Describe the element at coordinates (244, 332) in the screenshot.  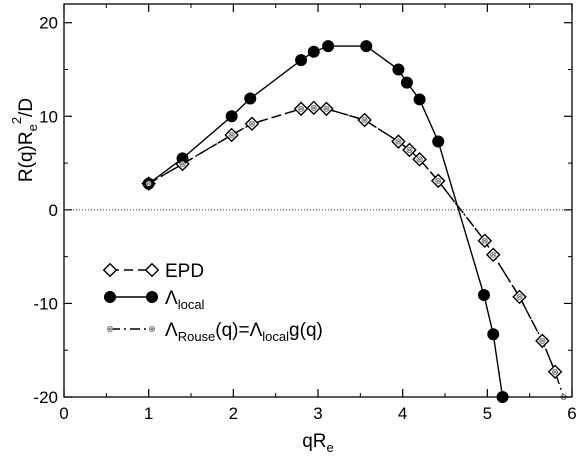
I see `legend-2-label: ΛRouse(q)=Λlocalg(q)` at that location.